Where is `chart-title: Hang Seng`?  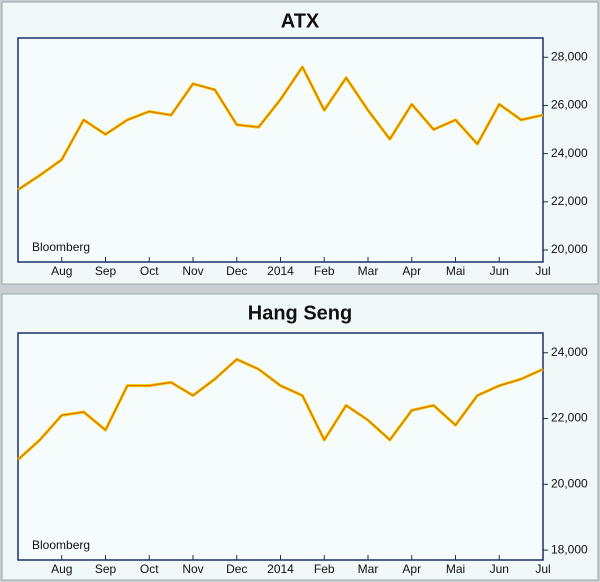 chart-title: Hang Seng is located at coordinates (300, 313).